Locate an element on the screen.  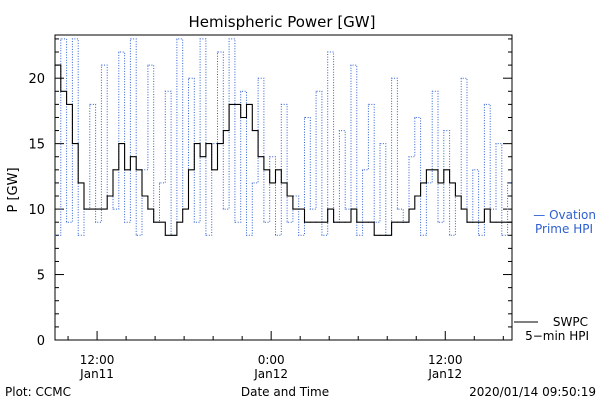
y-tick-label: 10 is located at coordinates (36, 210).